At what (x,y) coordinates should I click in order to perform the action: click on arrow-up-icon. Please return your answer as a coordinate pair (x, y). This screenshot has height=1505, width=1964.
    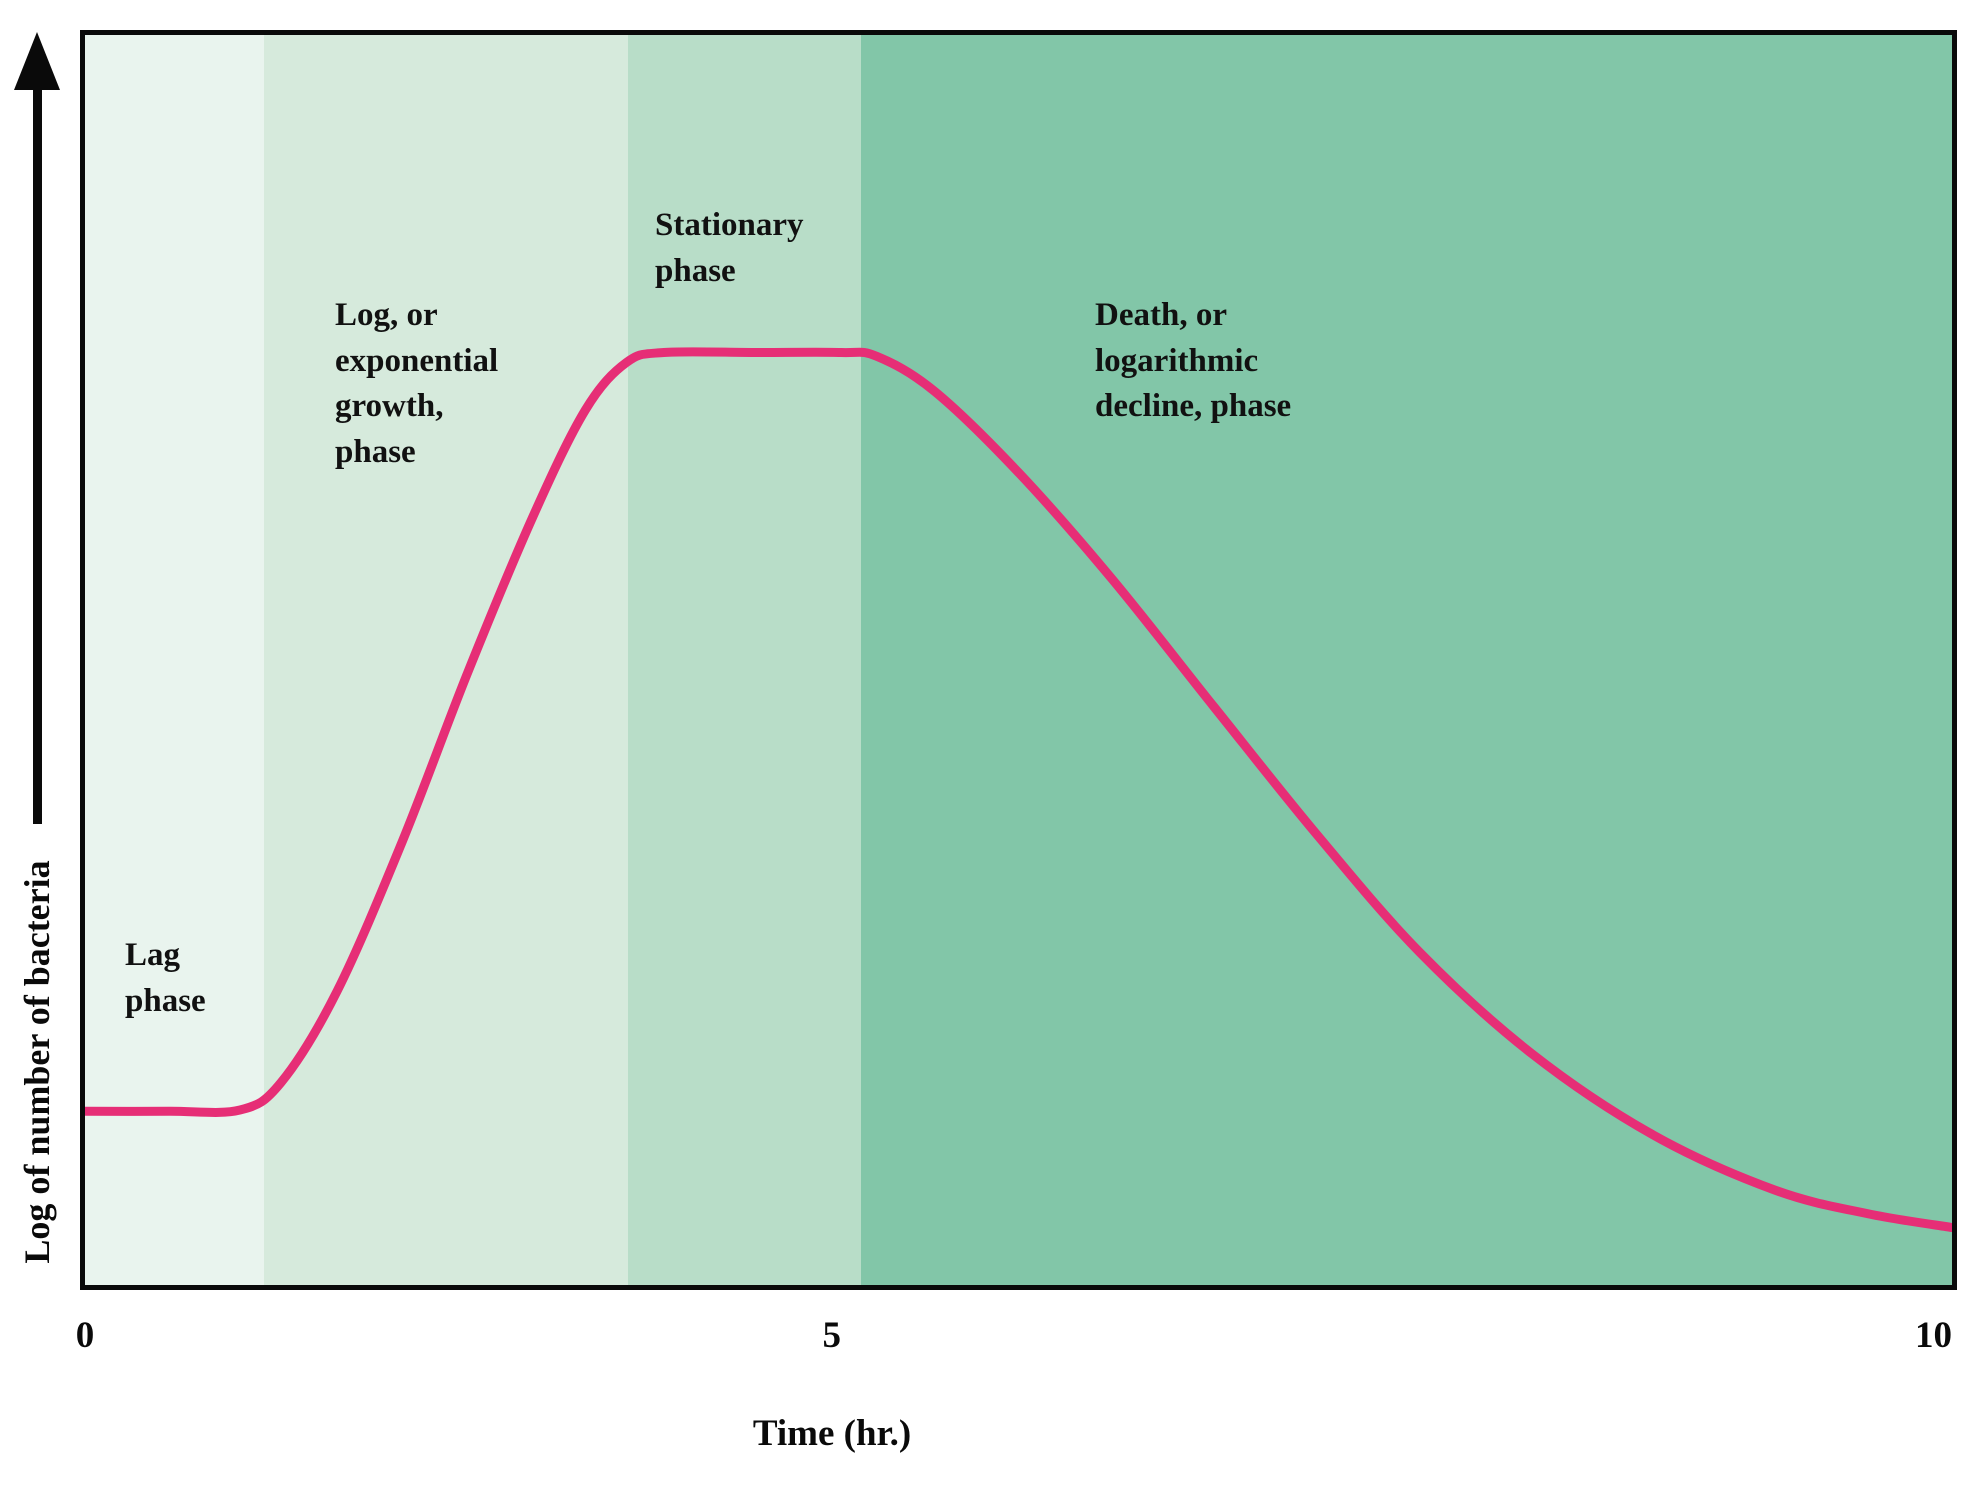
    Looking at the image, I should click on (37, 61).